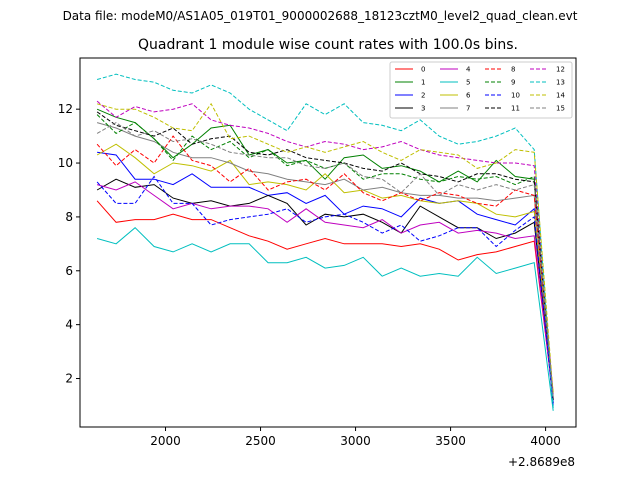 The image size is (640, 480). What do you see at coordinates (515, 96) in the screenshot?
I see `legend-label-10: 10` at bounding box center [515, 96].